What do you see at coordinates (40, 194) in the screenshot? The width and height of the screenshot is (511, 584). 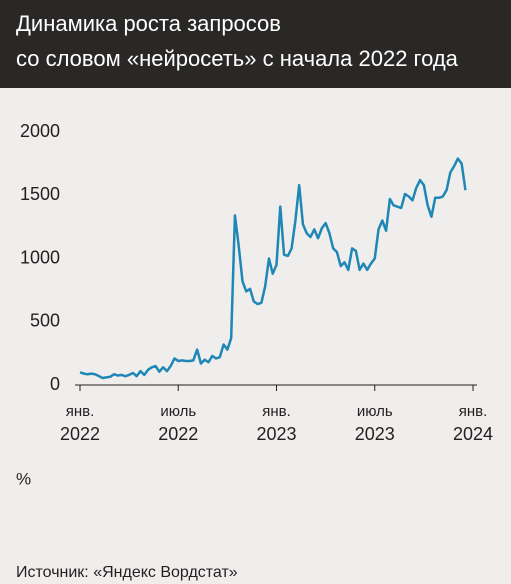 I see `y-tick-label: 1500` at bounding box center [40, 194].